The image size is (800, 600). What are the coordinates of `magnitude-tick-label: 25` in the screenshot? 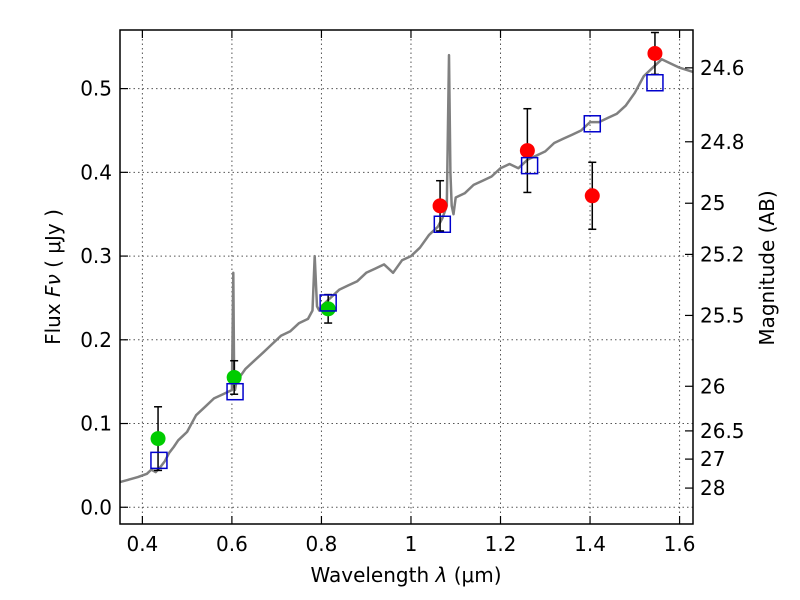 It's located at (712, 203).